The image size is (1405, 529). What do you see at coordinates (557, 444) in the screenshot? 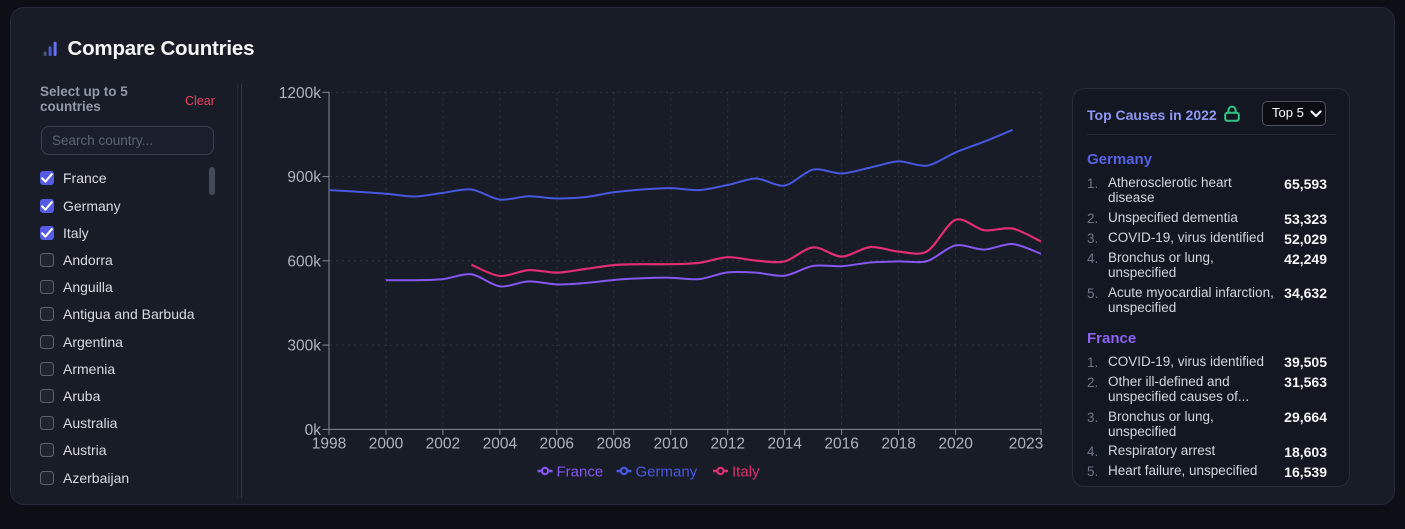
I see `svg-text: 2006` at bounding box center [557, 444].